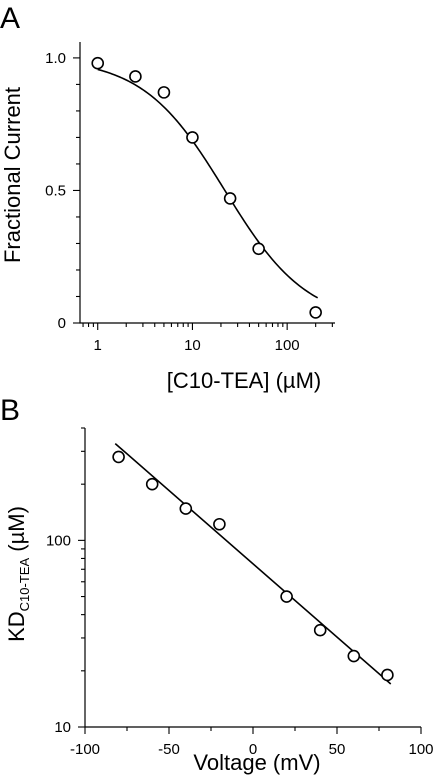 The width and height of the screenshot is (433, 778). What do you see at coordinates (16, 529) in the screenshot?
I see `panel-b-y-axis-title-unit: (µM)` at bounding box center [16, 529].